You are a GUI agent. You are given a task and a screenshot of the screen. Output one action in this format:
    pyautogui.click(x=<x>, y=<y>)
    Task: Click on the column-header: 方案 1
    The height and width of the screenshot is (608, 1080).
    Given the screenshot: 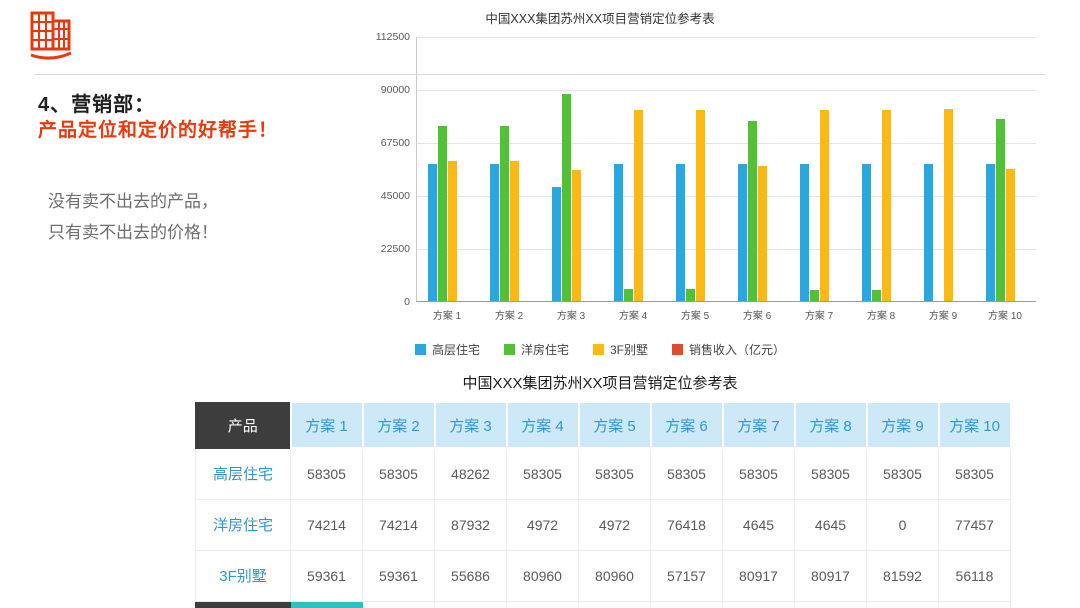 What is the action you would take?
    pyautogui.click(x=326, y=425)
    